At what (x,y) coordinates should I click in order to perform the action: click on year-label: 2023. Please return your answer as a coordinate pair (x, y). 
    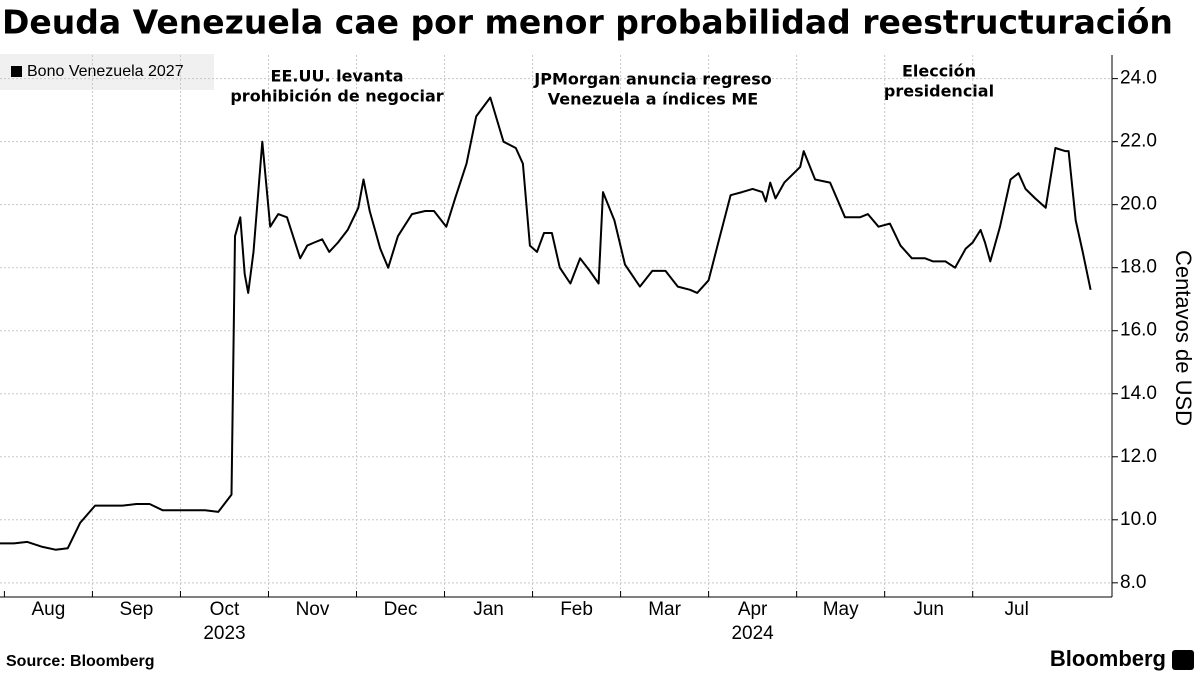
    Looking at the image, I should click on (224, 633).